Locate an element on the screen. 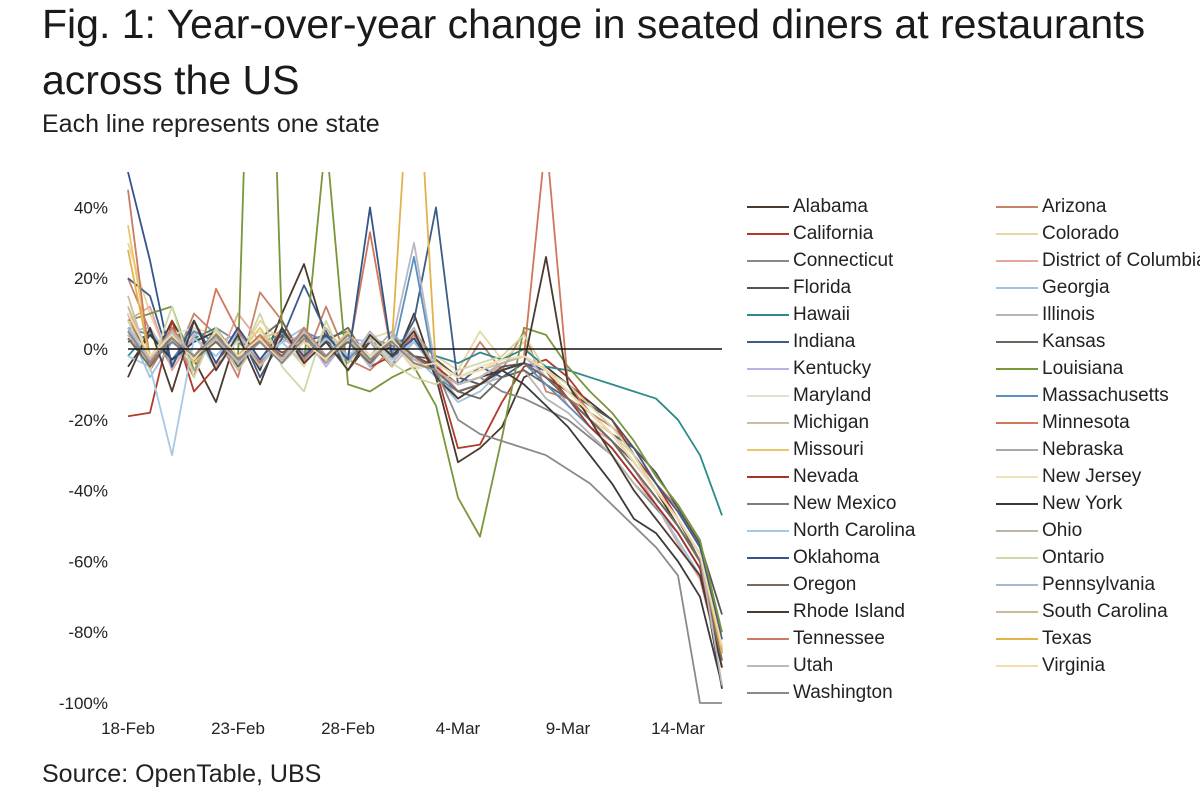 Image resolution: width=1200 pixels, height=805 pixels. legend-item: Kentucky is located at coordinates (831, 368).